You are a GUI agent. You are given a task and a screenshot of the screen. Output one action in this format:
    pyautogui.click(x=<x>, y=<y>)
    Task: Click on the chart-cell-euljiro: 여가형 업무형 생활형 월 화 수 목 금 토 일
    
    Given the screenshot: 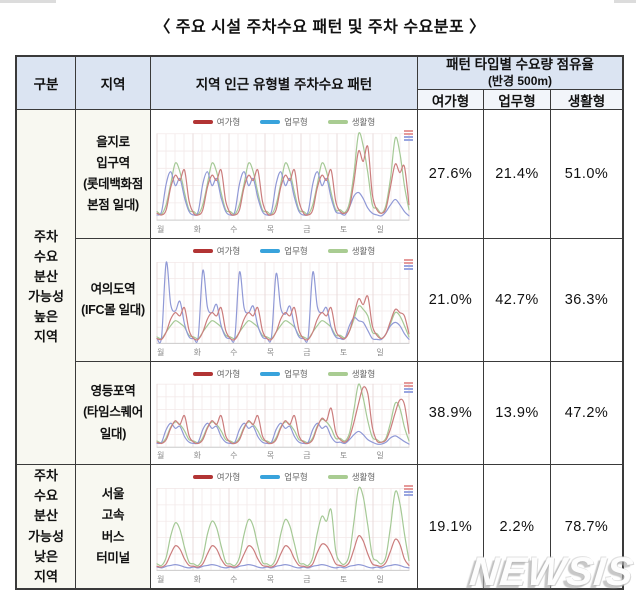 What is the action you would take?
    pyautogui.click(x=284, y=174)
    